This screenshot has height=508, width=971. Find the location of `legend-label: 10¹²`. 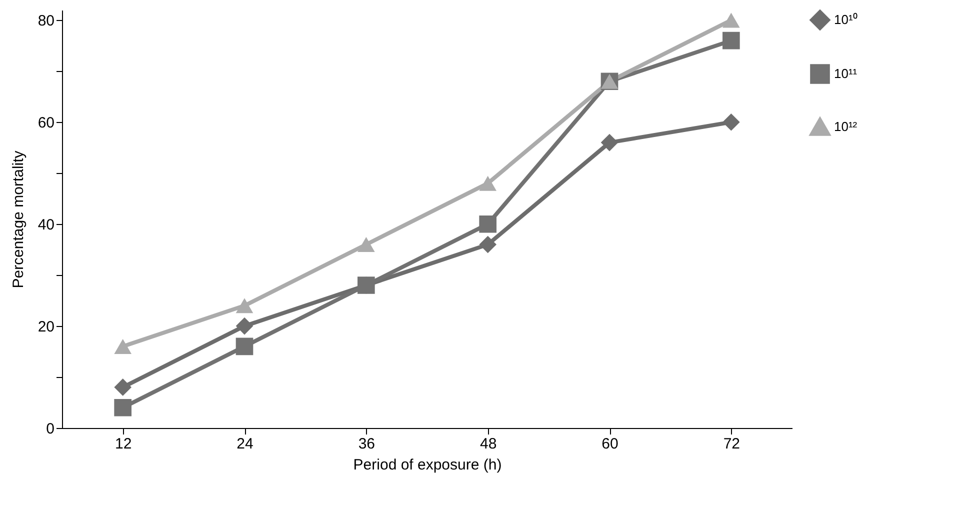

legend-label: 10¹² is located at coordinates (846, 126).